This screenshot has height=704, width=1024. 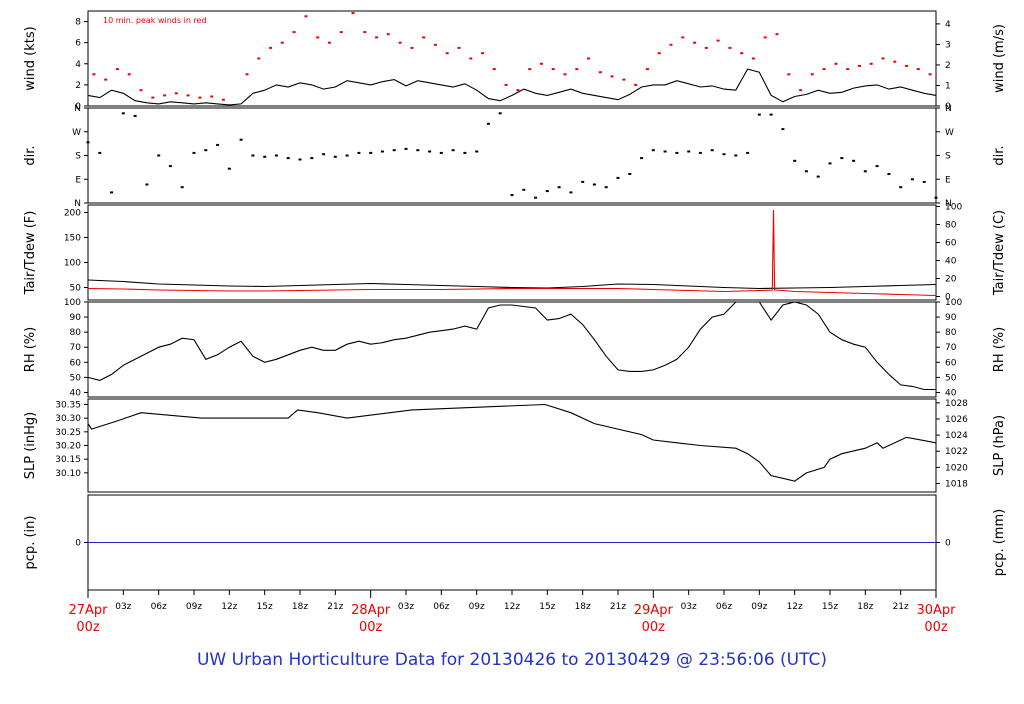 I want to click on right-tick-label-wind: 1, so click(x=948, y=87).